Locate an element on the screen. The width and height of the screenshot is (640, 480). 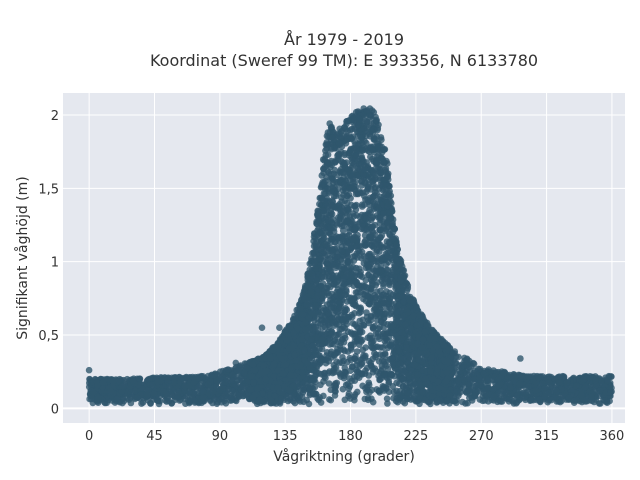
chart-title-line-1: År 1979 - 2019 is located at coordinates (344, 39).